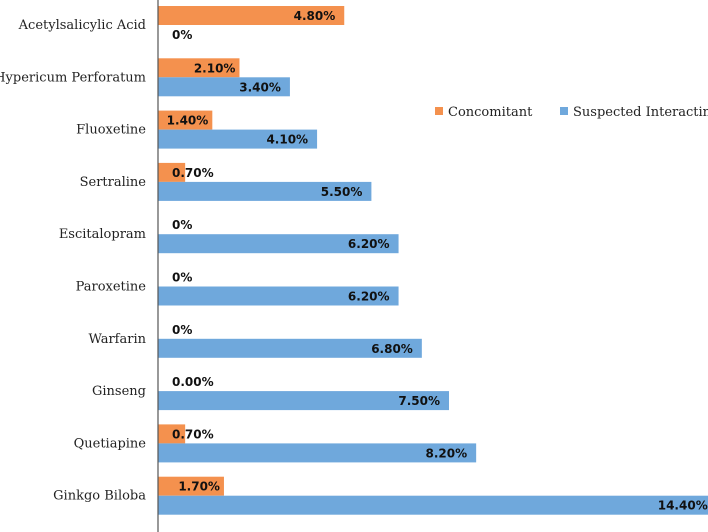 This screenshot has width=708, height=532. What do you see at coordinates (260, 87) in the screenshot?
I see `value-label-suspected-interacting-hypericum-perforatum: 3.40%` at bounding box center [260, 87].